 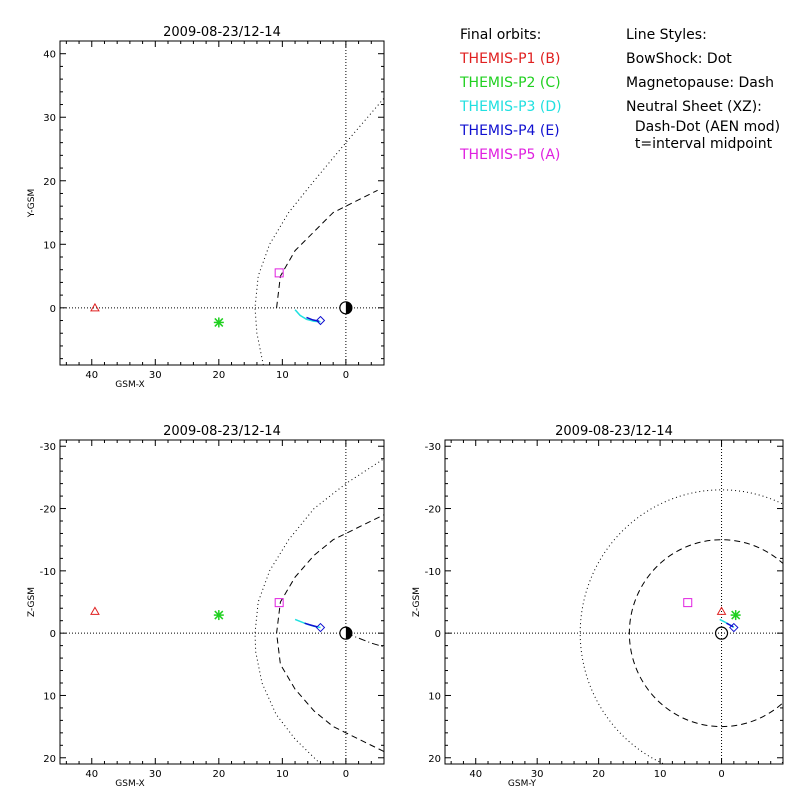 I want to click on neutral-sheet-time-note: t=interval midpoint, so click(x=699, y=144).